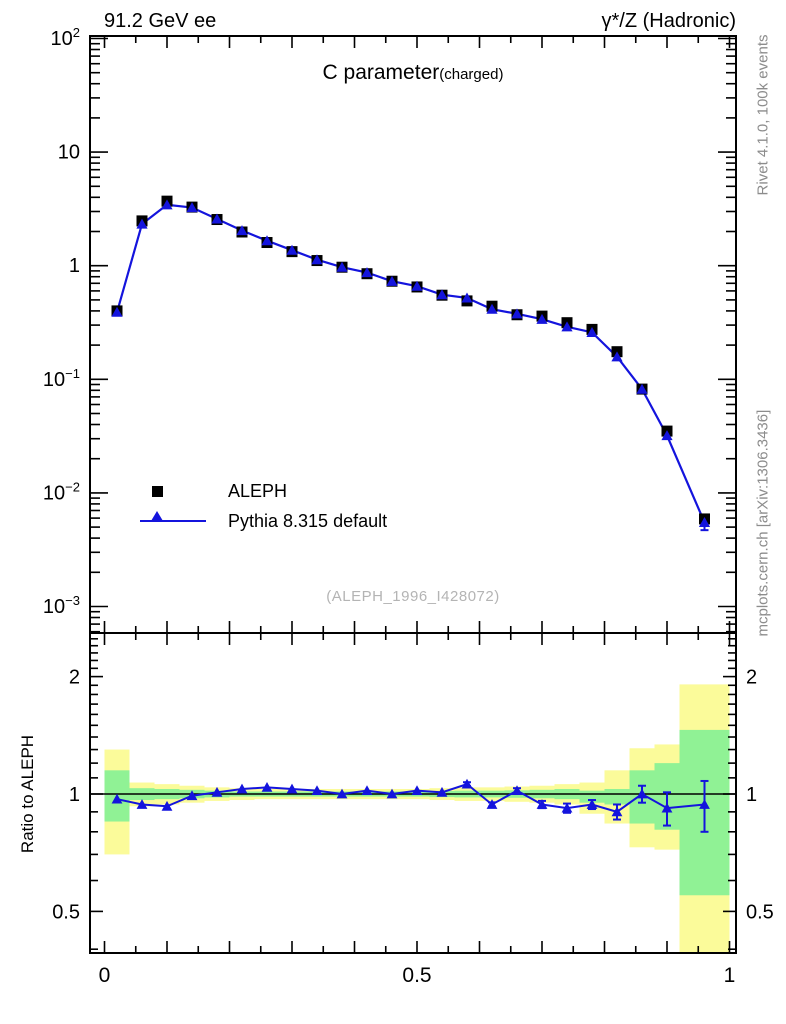 The width and height of the screenshot is (786, 1024). What do you see at coordinates (413, 596) in the screenshot?
I see `analysis-id-label: (ALEPH_1996_I428072)` at bounding box center [413, 596].